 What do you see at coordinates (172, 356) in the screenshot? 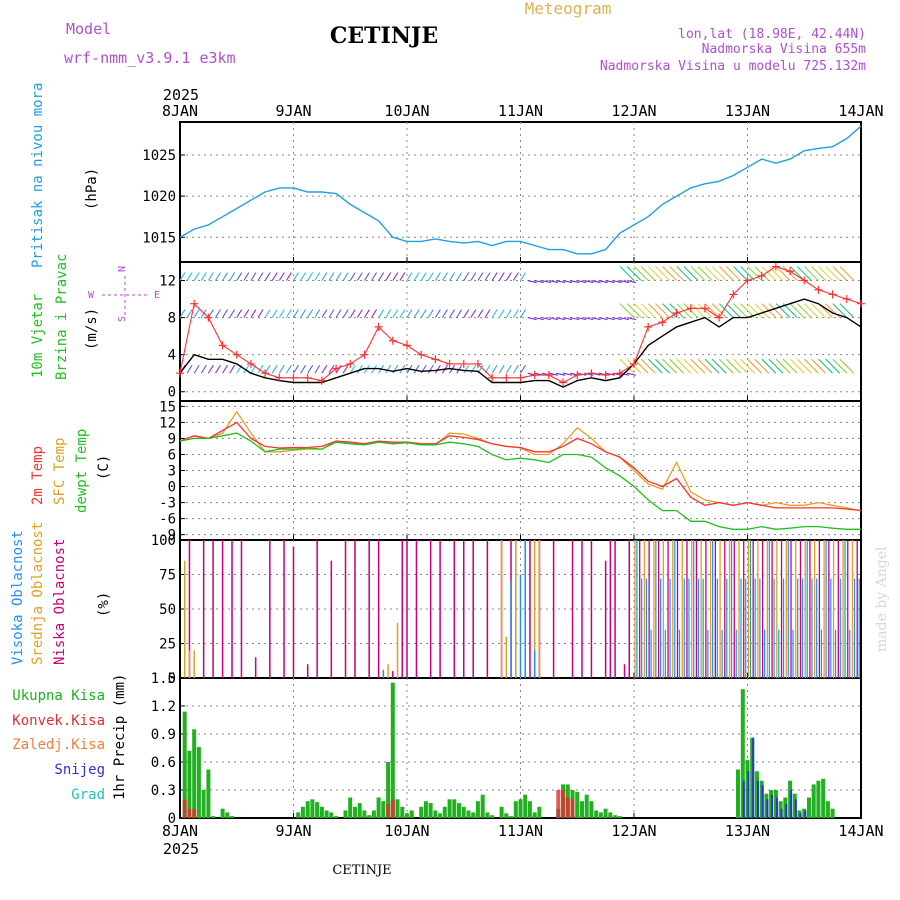
I see `y-tick-label: 4` at bounding box center [172, 356].